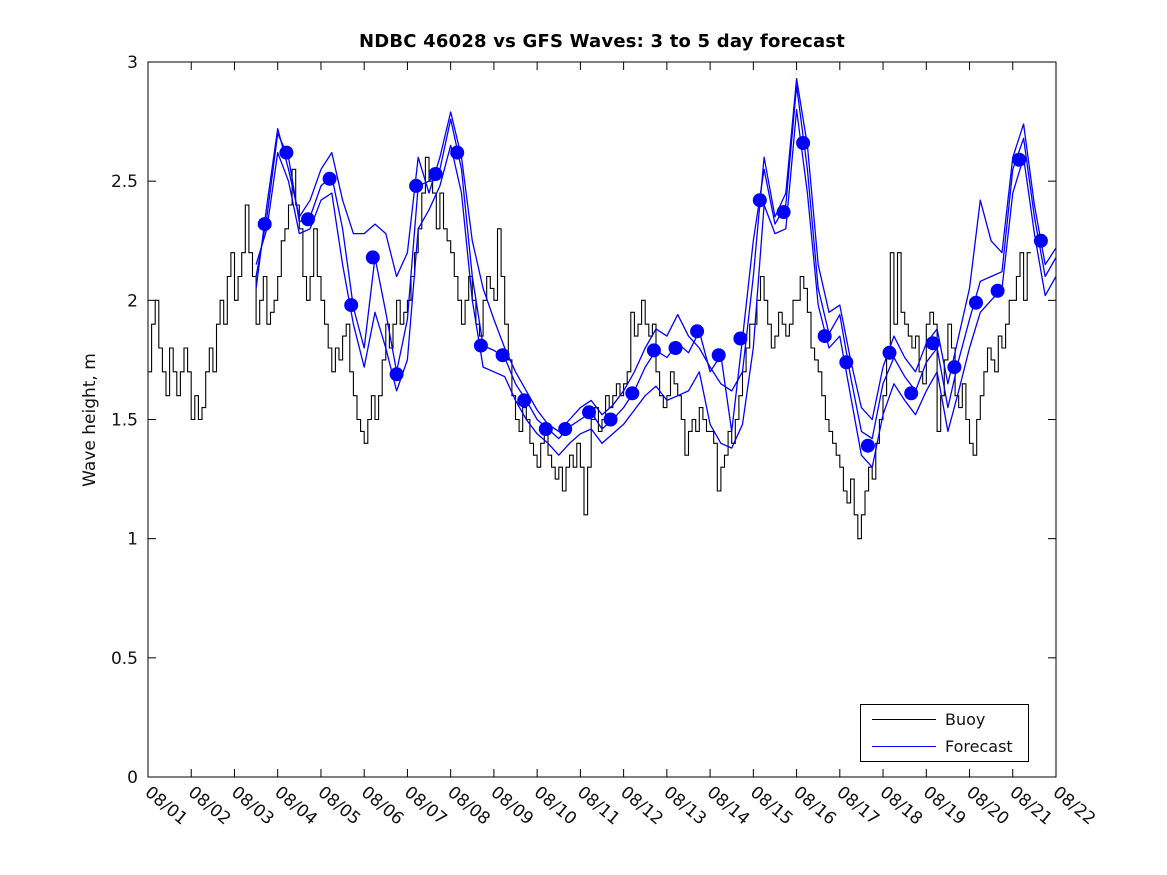 This screenshot has width=1167, height=875. What do you see at coordinates (124, 182) in the screenshot?
I see `y-tick-label: 2.5` at bounding box center [124, 182].